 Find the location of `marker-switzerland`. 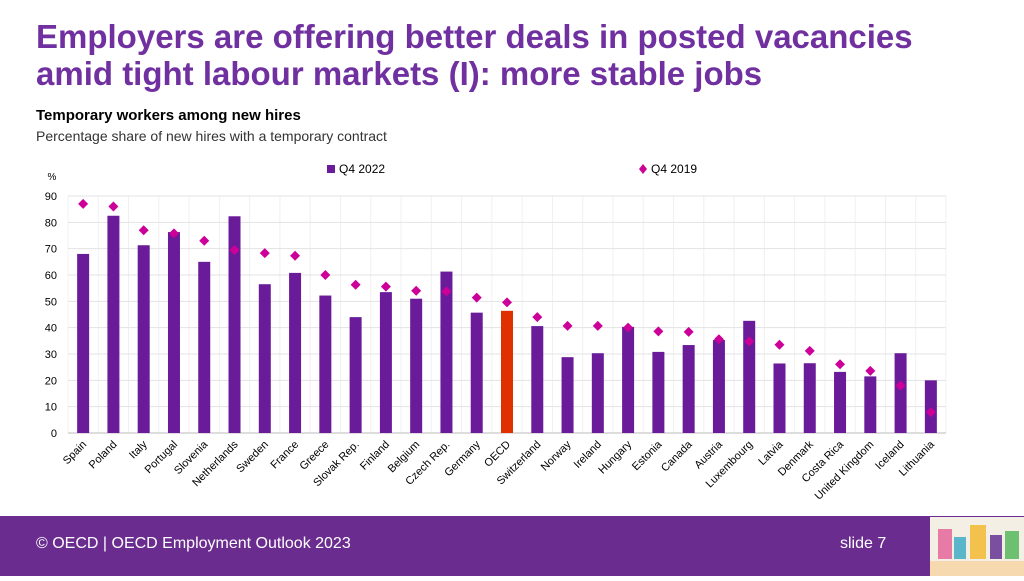

marker-switzerland is located at coordinates (537, 317).